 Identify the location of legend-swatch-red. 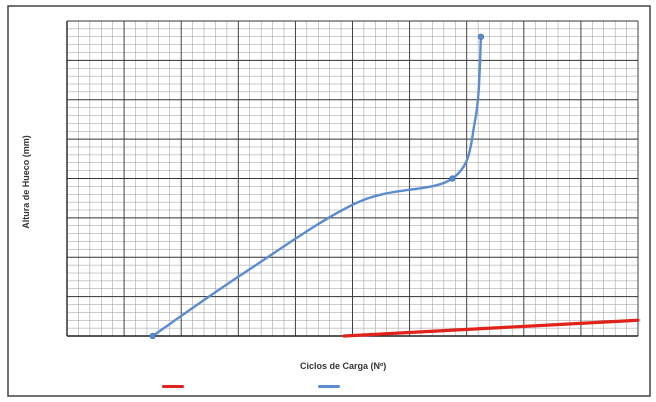
(173, 386).